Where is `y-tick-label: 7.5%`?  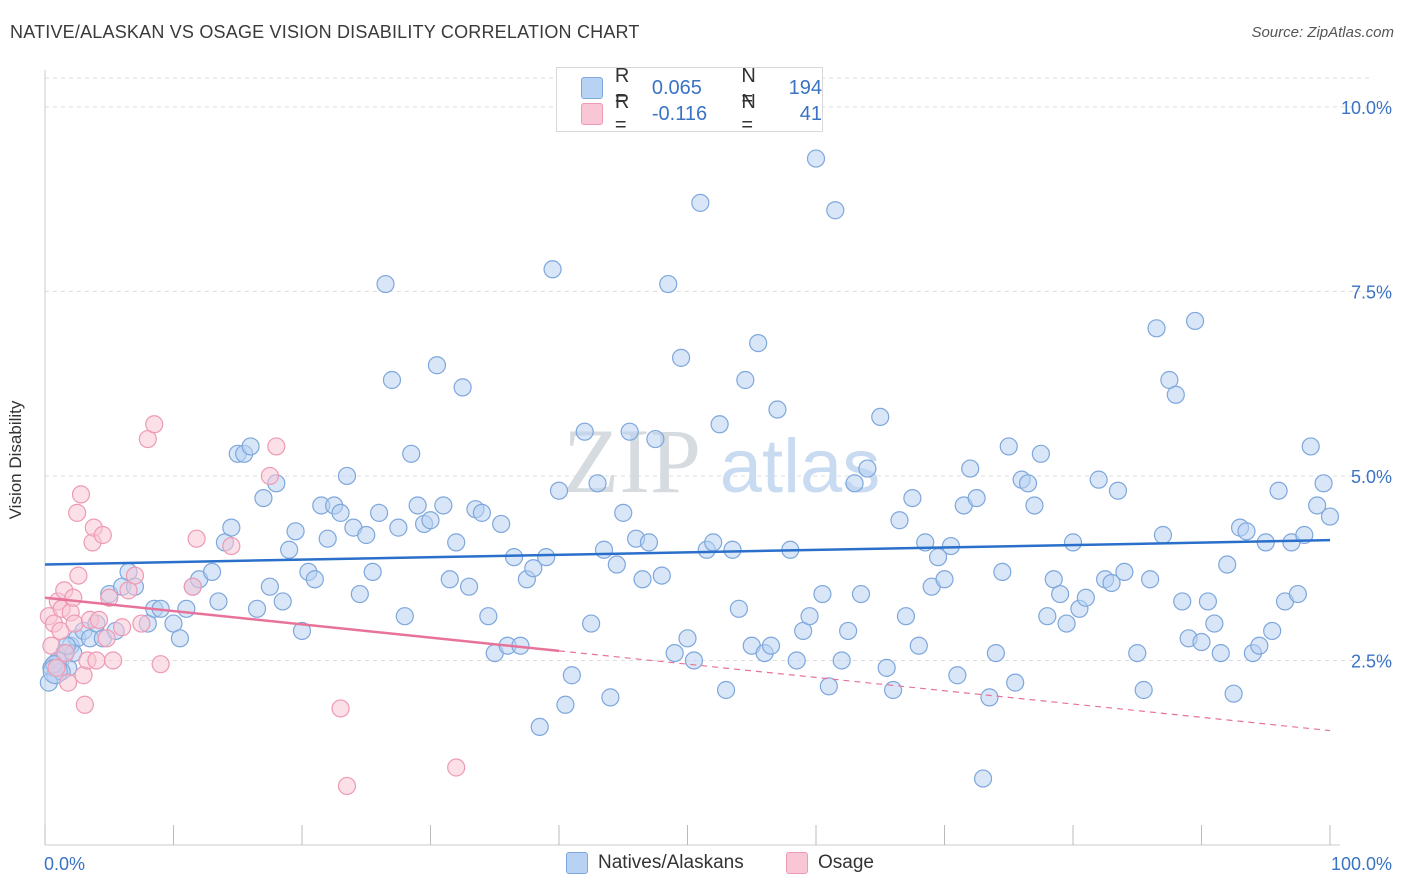
y-tick-label: 7.5% is located at coordinates (1371, 292).